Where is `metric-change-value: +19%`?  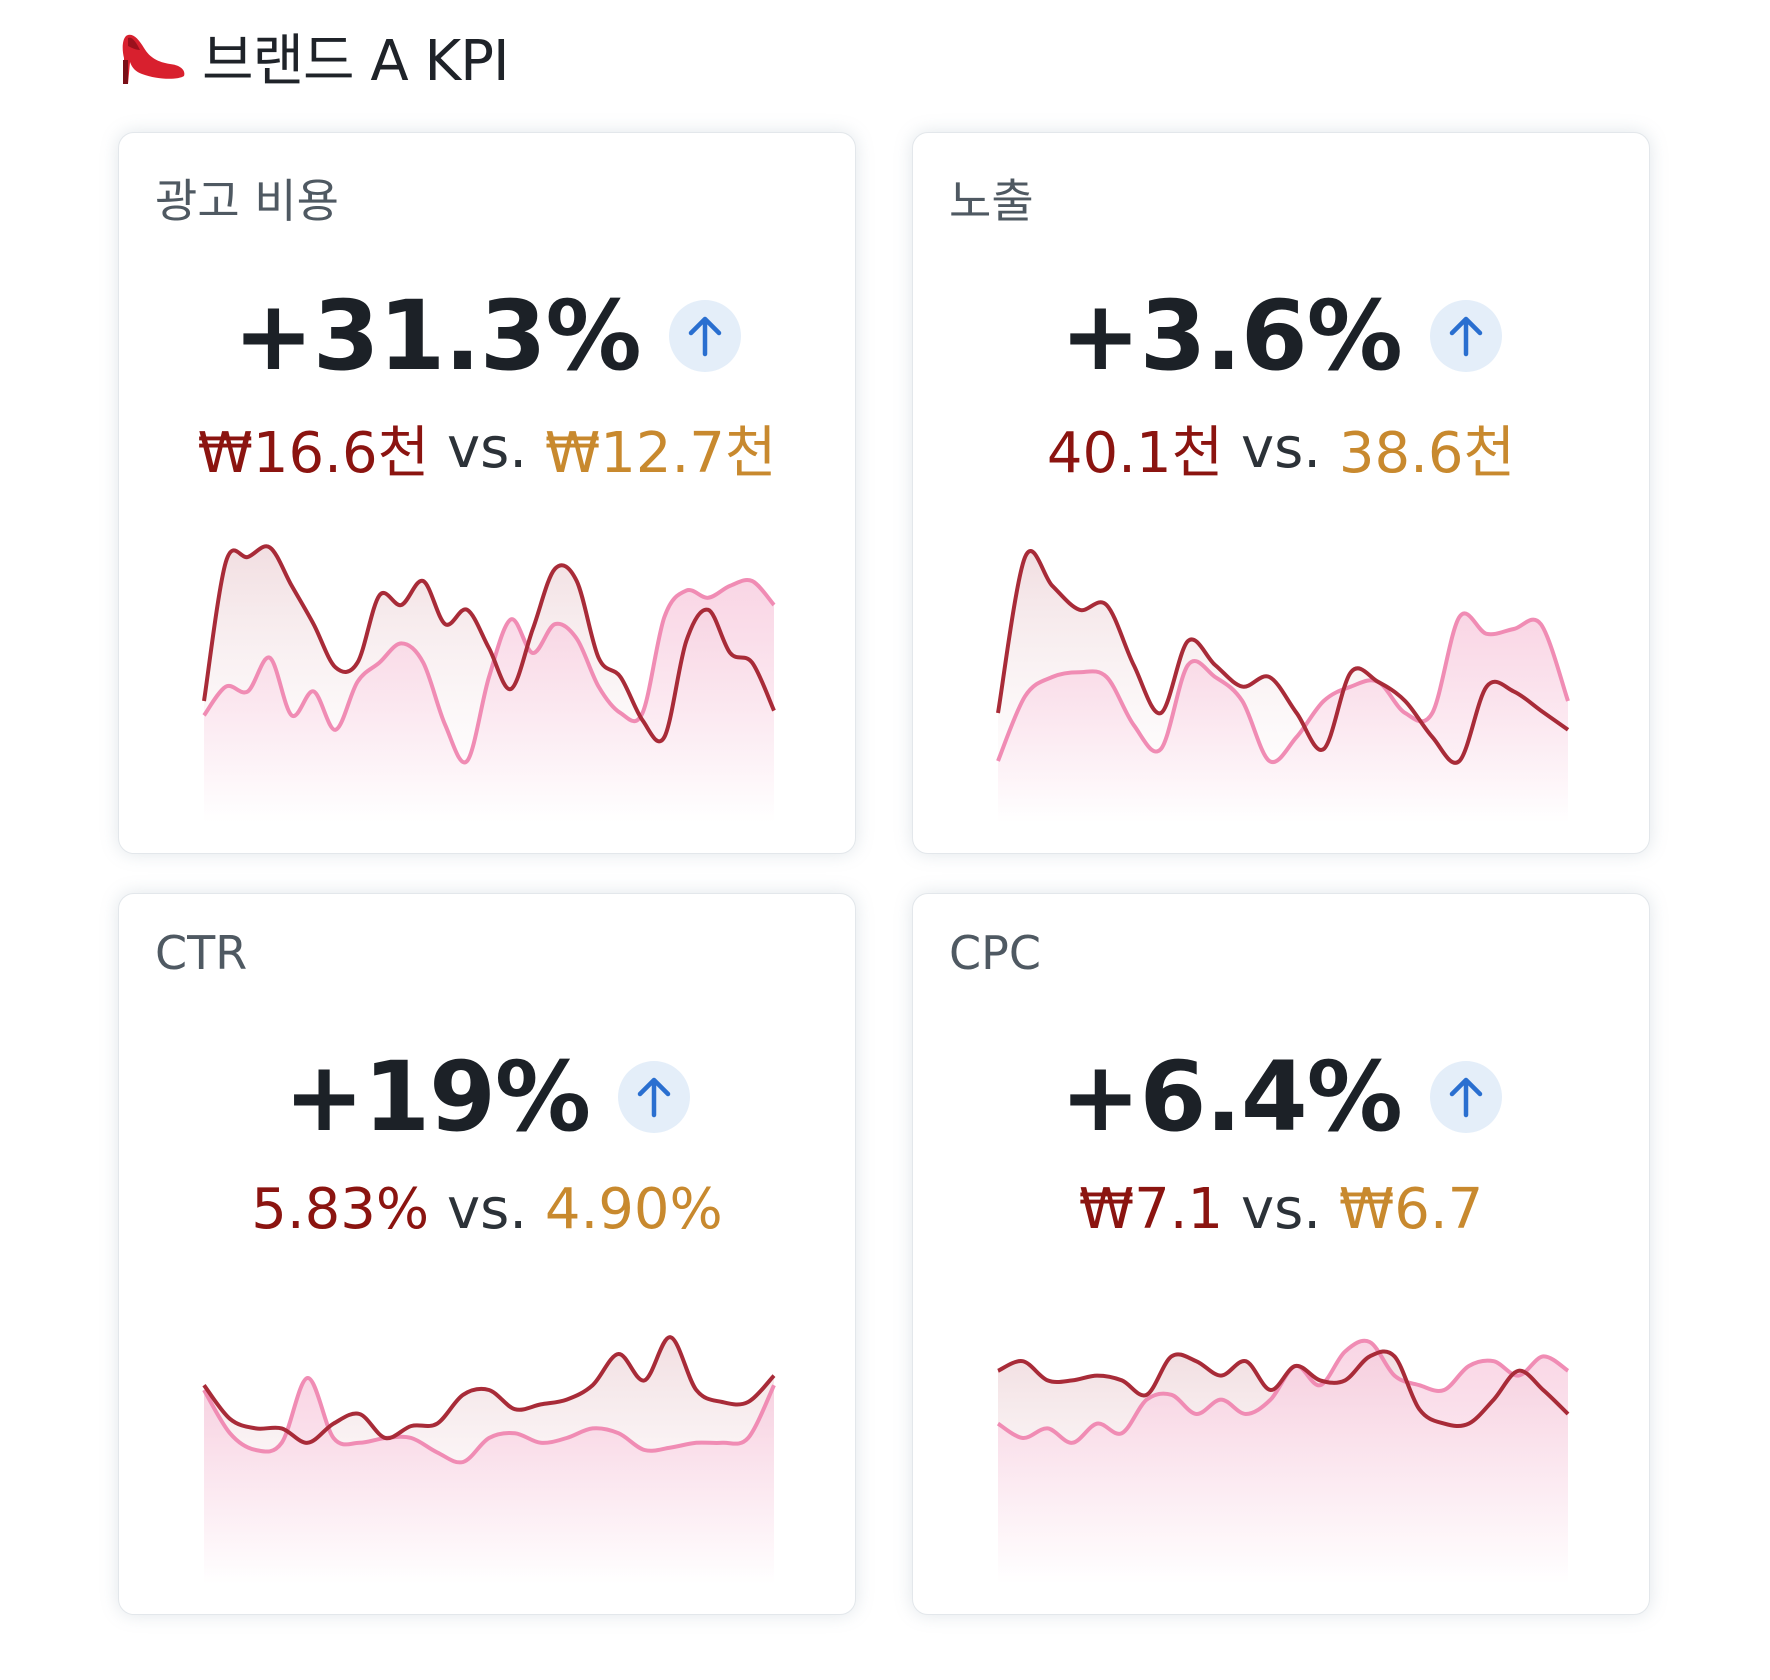
metric-change-value: +19% is located at coordinates (437, 1097).